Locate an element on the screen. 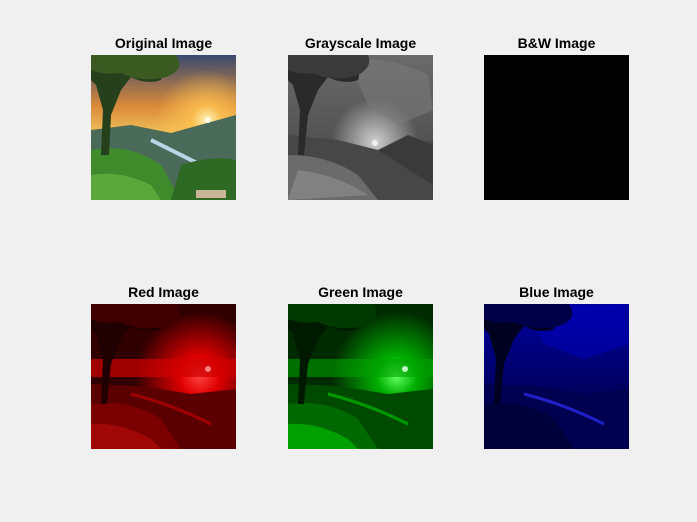 The image size is (697, 522). subplot-title: Blue Image is located at coordinates (556, 292).